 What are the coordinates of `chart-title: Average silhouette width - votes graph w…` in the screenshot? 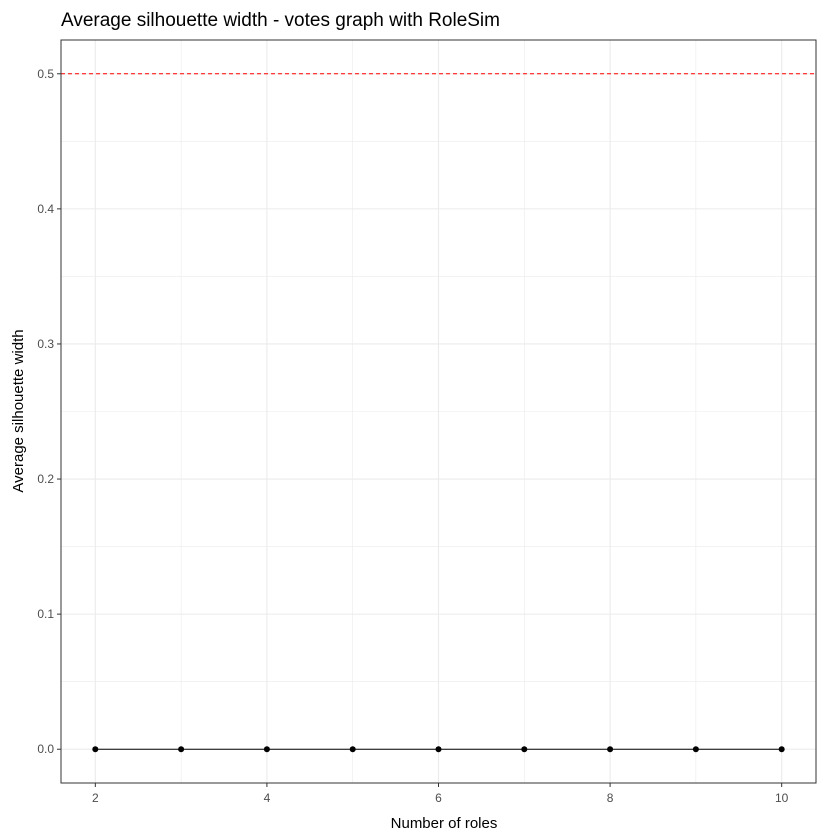 It's located at (280, 20).